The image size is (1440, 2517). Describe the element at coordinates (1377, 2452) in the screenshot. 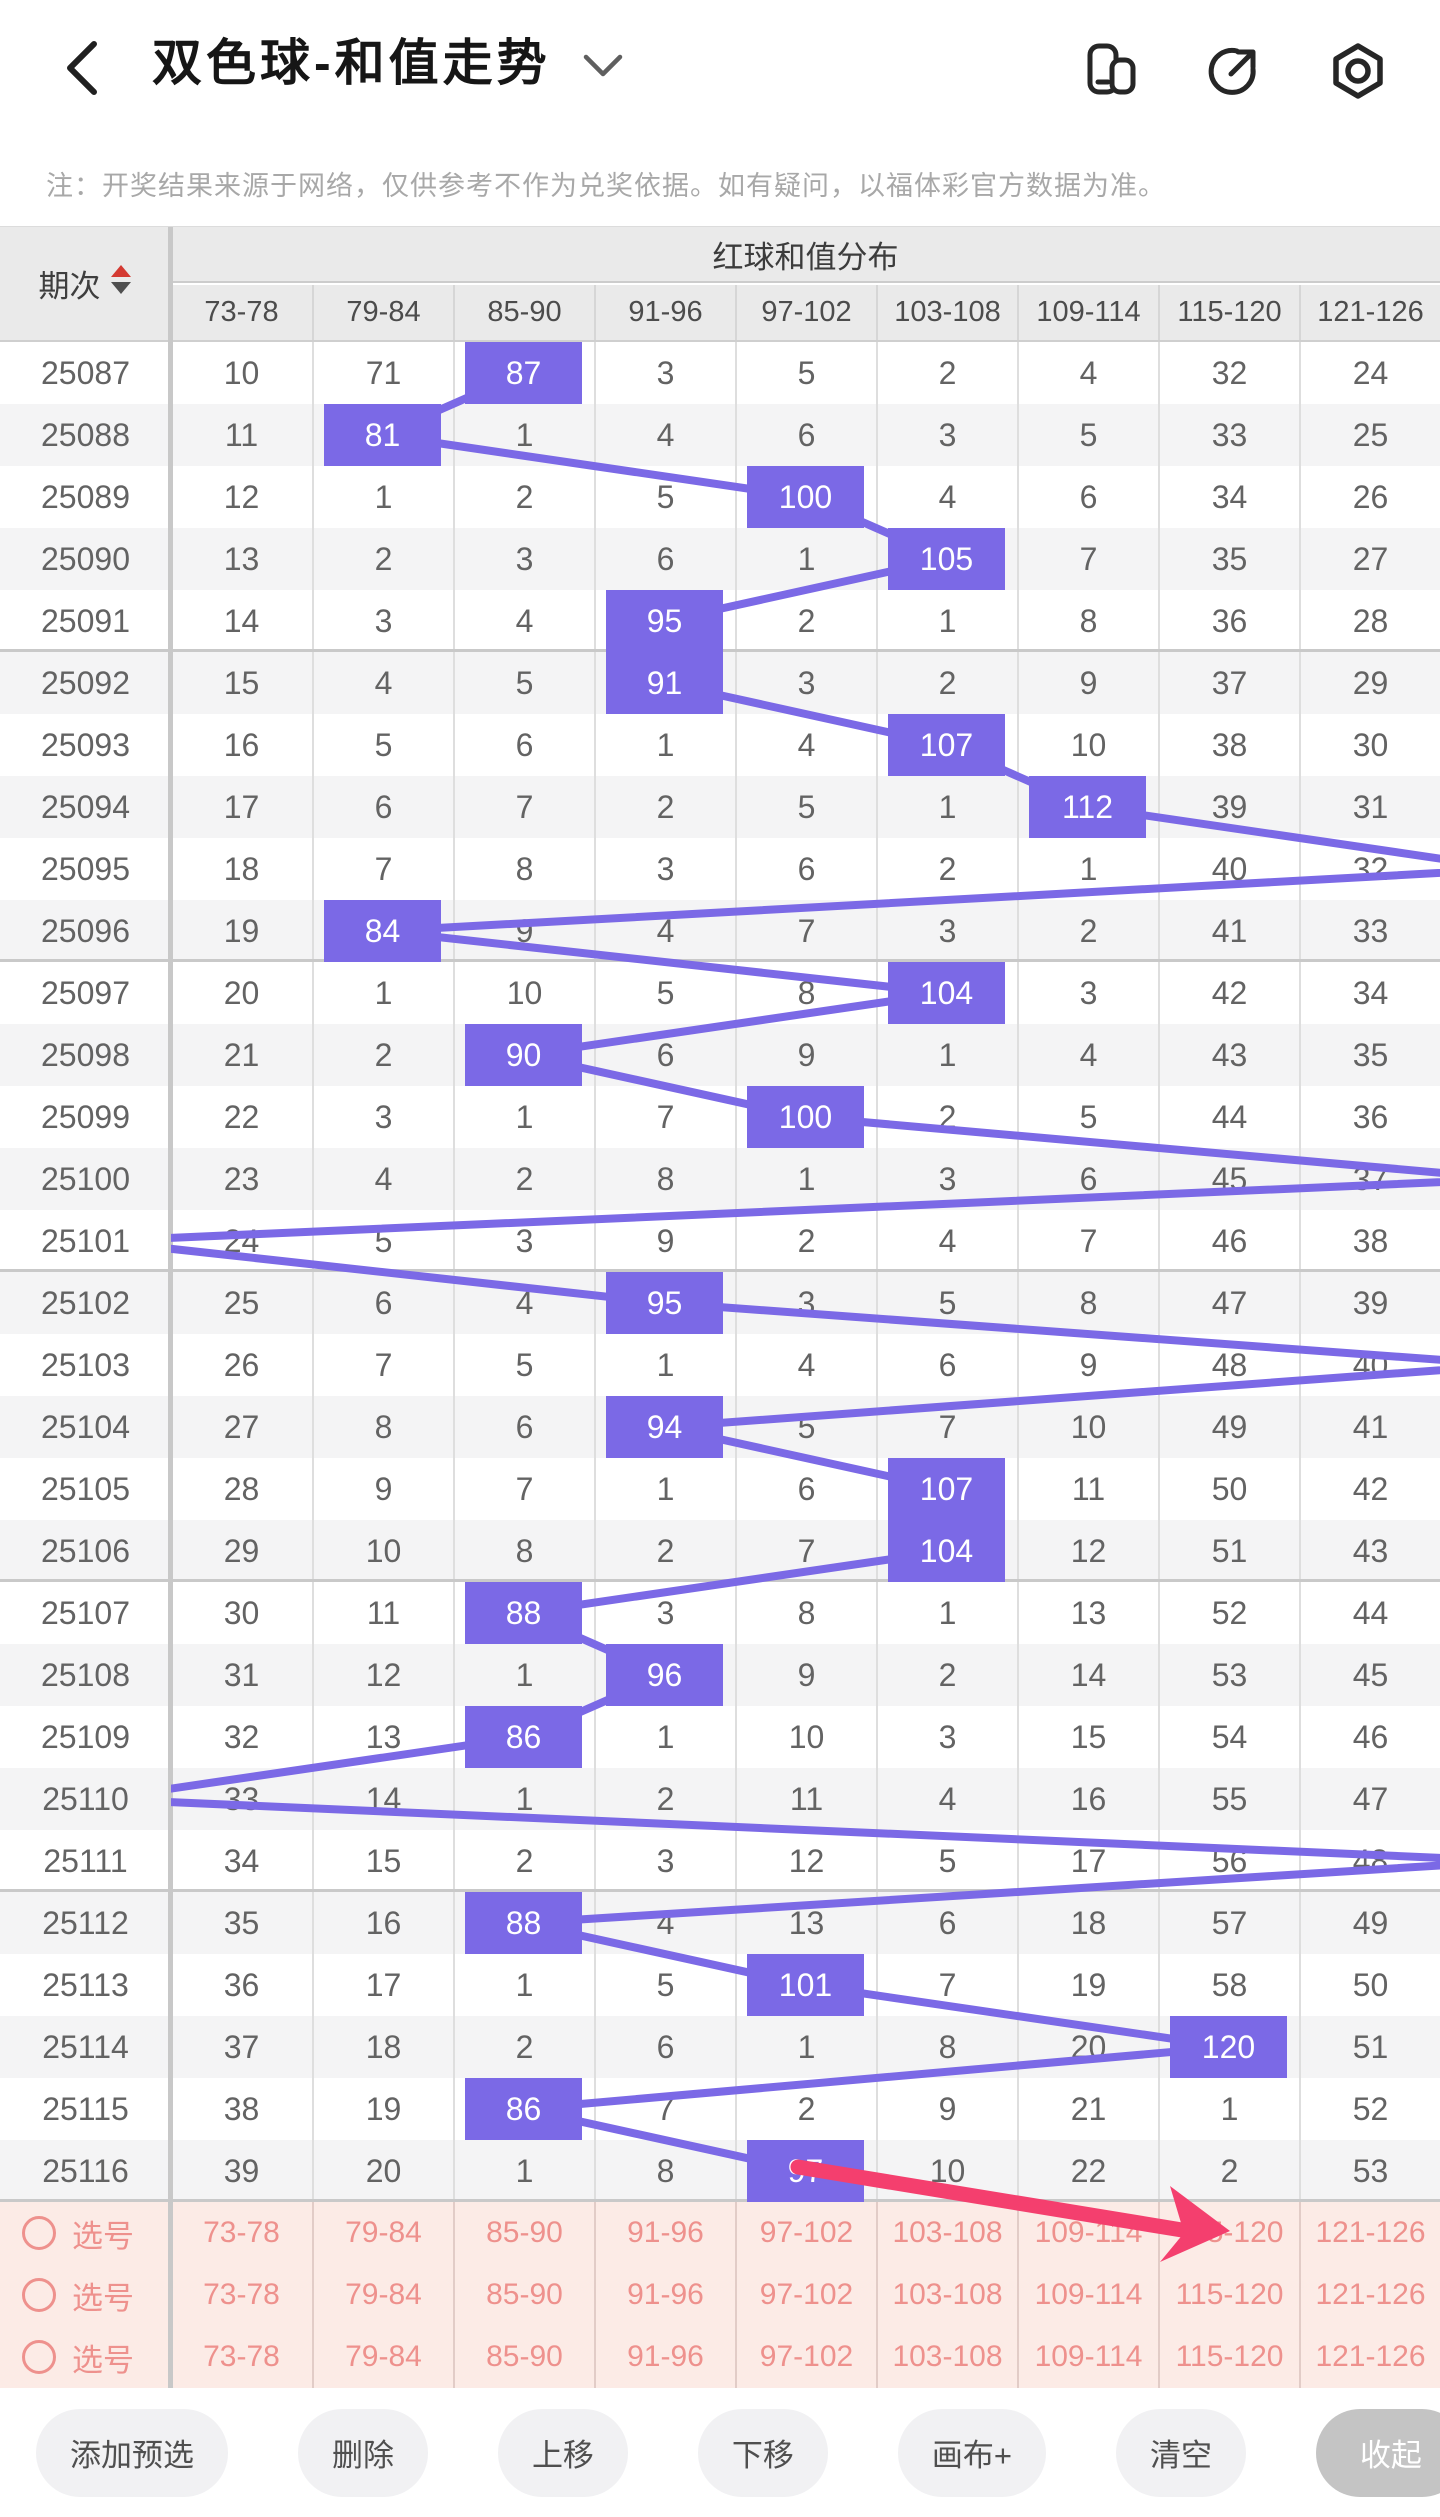

I see `toolbar-button-collapse: 收起` at that location.